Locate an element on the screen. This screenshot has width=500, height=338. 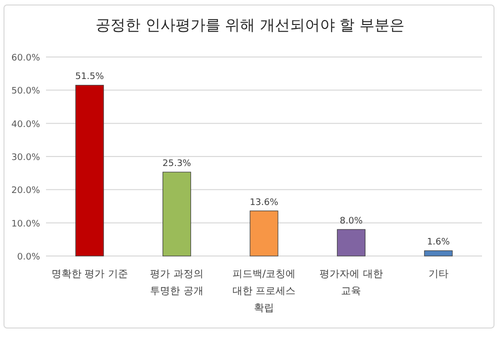
data-label: 51.5% is located at coordinates (89, 77).